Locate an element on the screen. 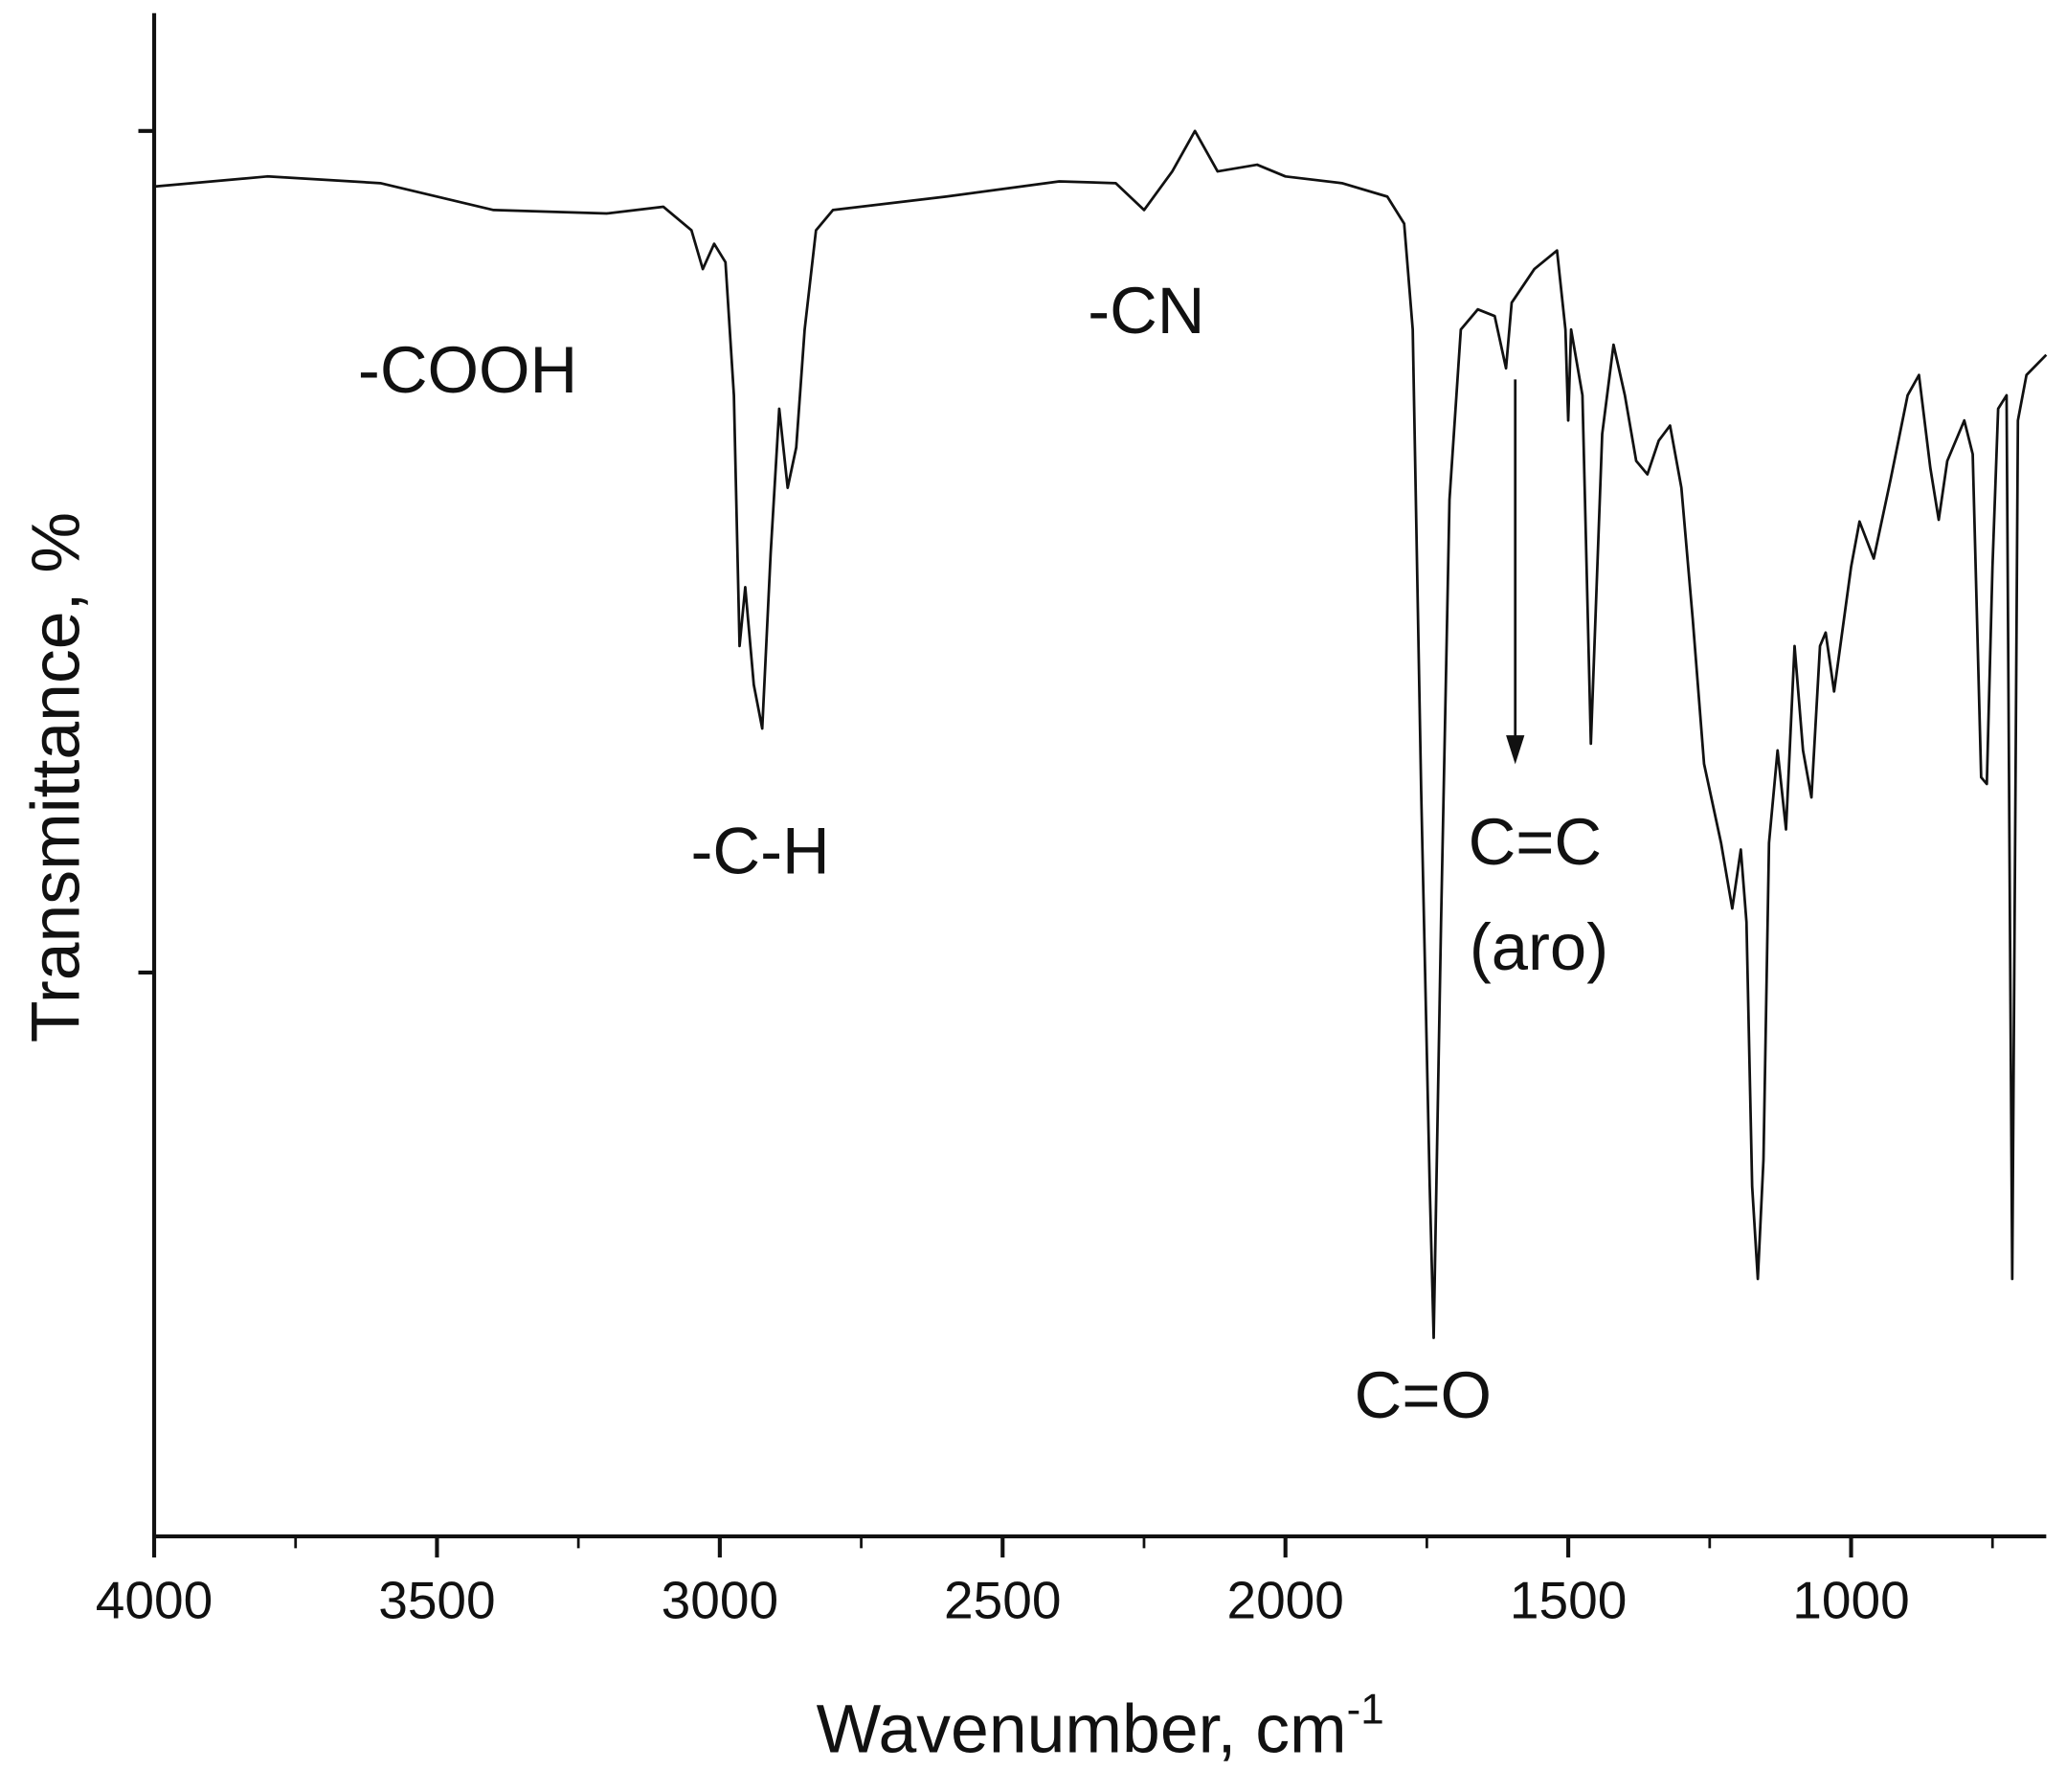 The height and width of the screenshot is (1792, 2066). annotation: -COOH is located at coordinates (467, 370).